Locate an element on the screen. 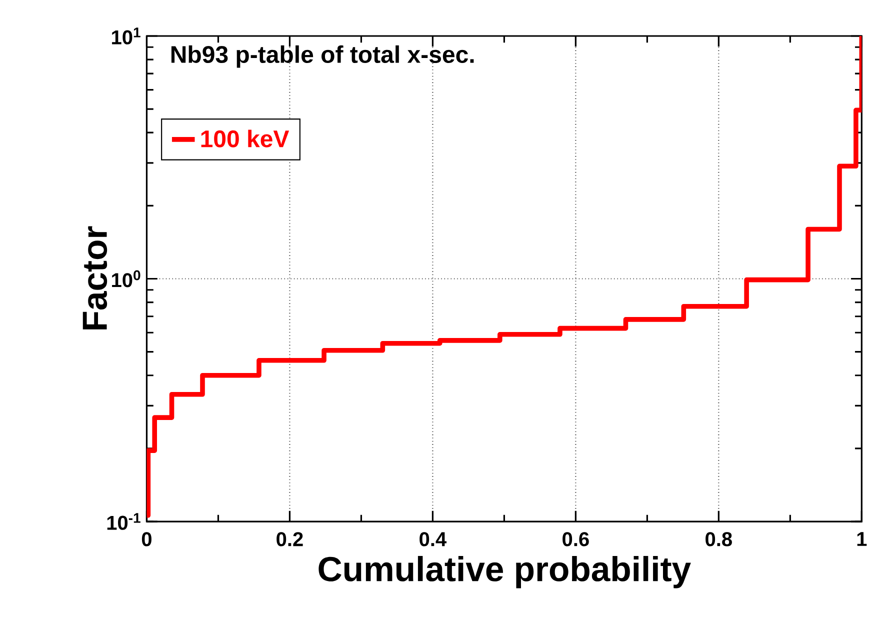 The image size is (875, 635). y-tick-label: 10$^{1}$ is located at coordinates (126, 36).